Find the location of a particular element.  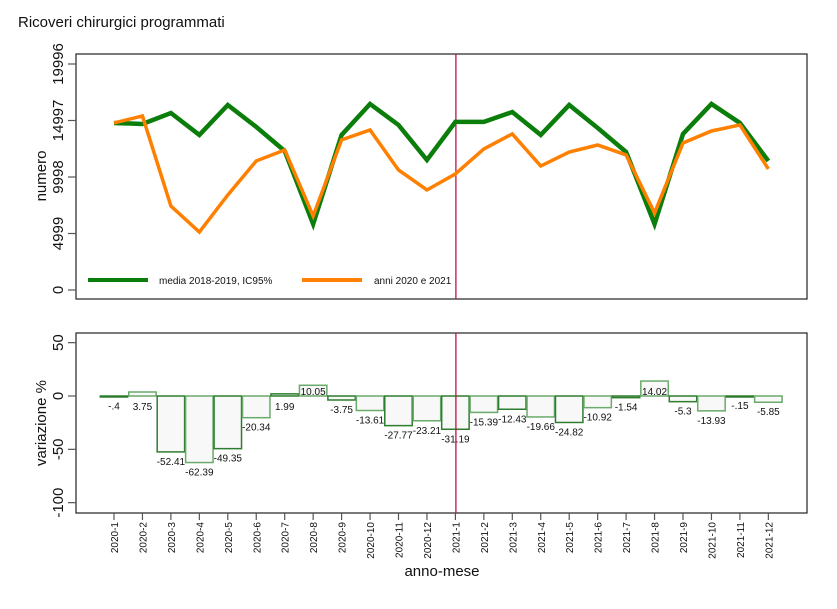

bar-value-label: -13.61 is located at coordinates (370, 421).